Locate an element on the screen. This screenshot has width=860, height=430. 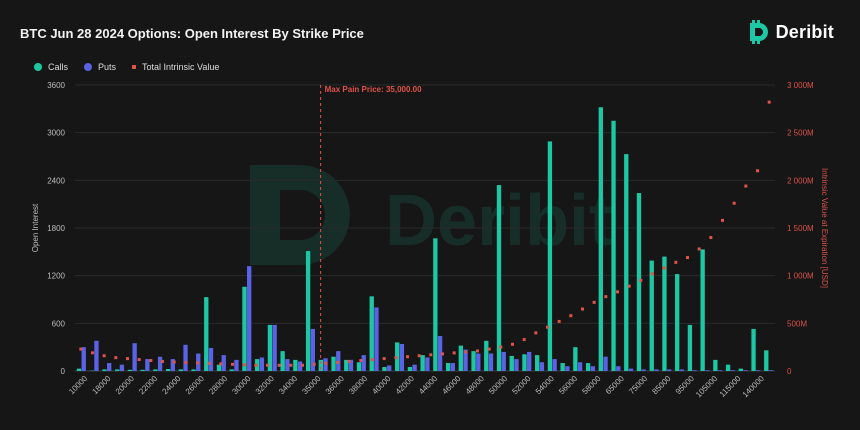
brand-name: Deribit is located at coordinates (804, 31).